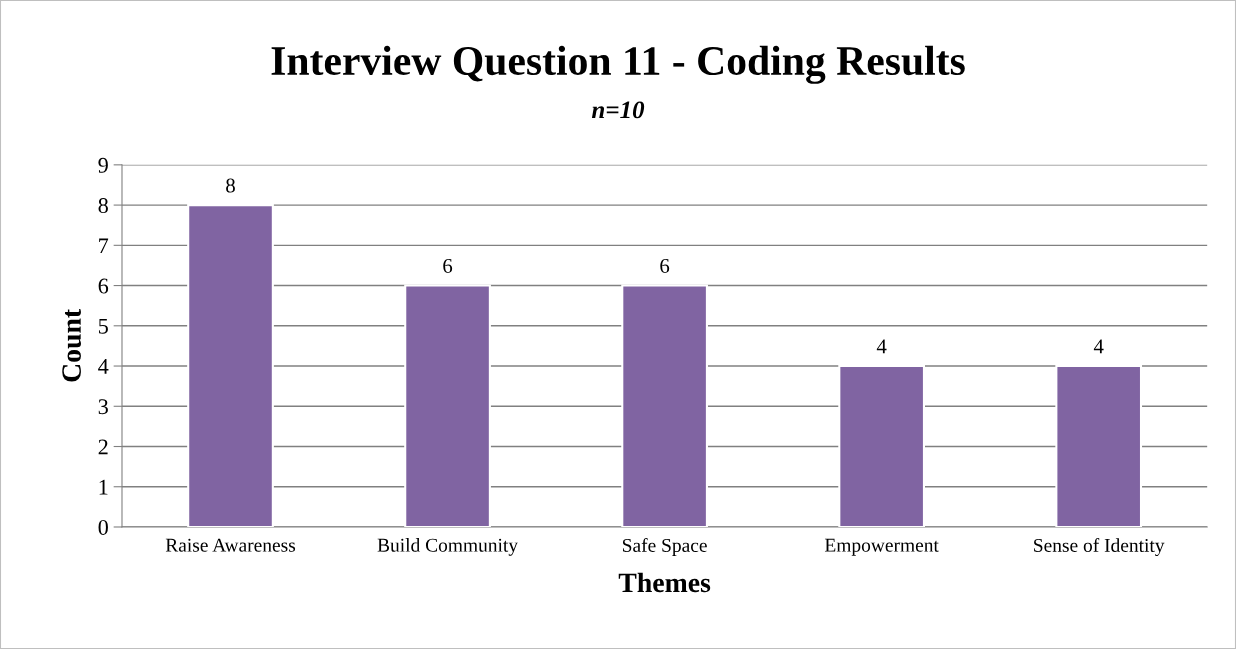 Image resolution: width=1236 pixels, height=649 pixels. Describe the element at coordinates (103, 206) in the screenshot. I see `y-tick-label: 8` at that location.